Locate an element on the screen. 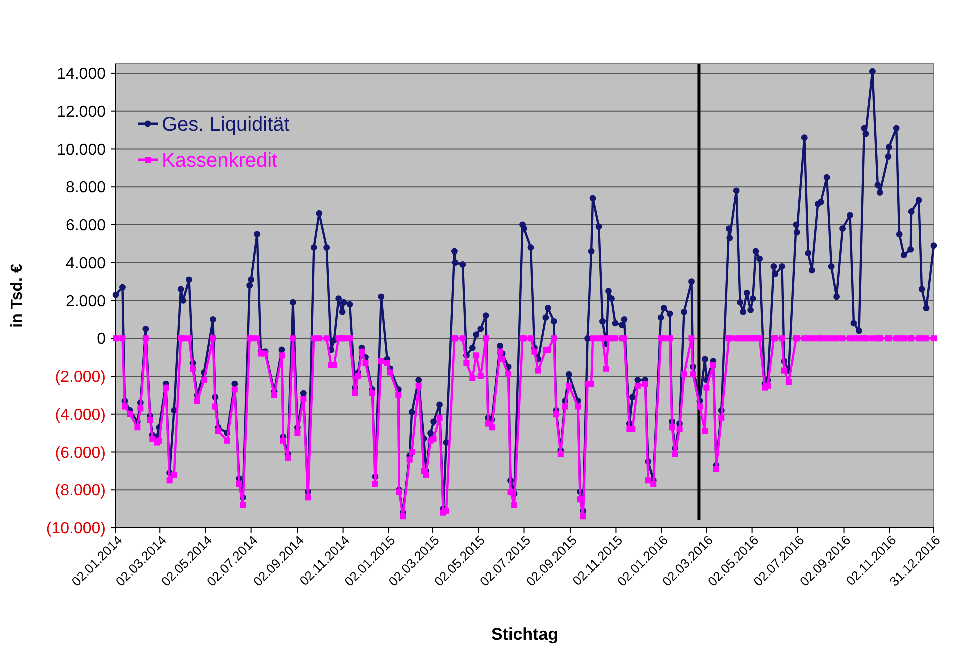 Image resolution: width=962 pixels, height=655 pixels. y-tick-label: (10.000) is located at coordinates (76, 529).